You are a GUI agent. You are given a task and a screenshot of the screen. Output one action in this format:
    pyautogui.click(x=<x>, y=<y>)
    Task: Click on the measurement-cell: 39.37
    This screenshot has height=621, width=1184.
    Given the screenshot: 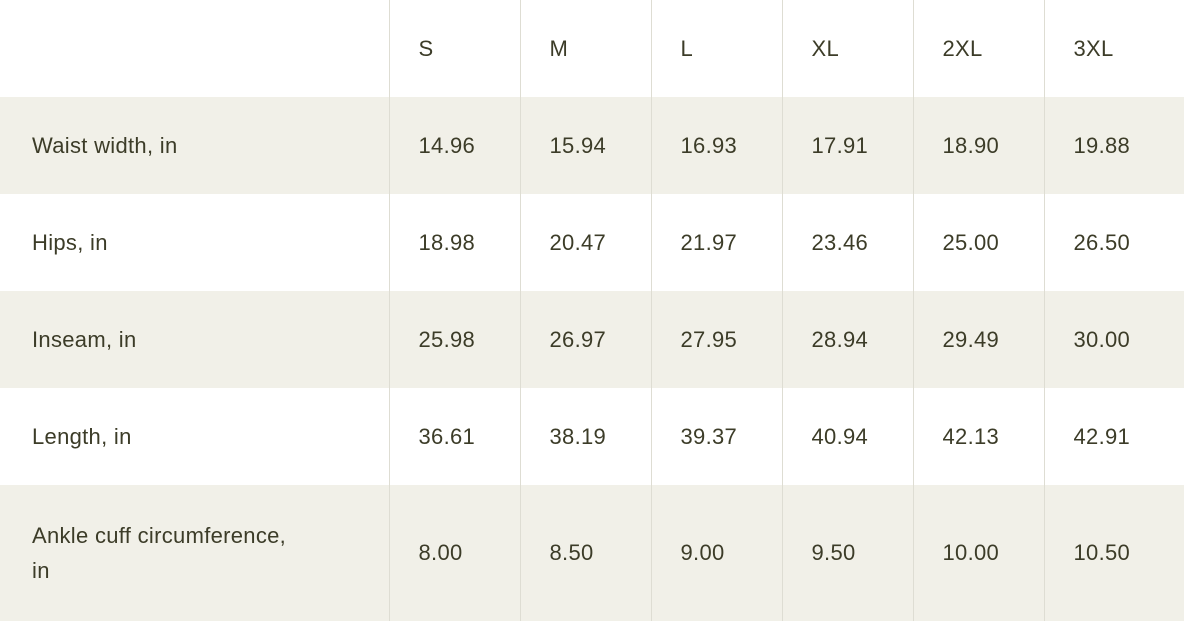 What is the action you would take?
    pyautogui.click(x=716, y=436)
    